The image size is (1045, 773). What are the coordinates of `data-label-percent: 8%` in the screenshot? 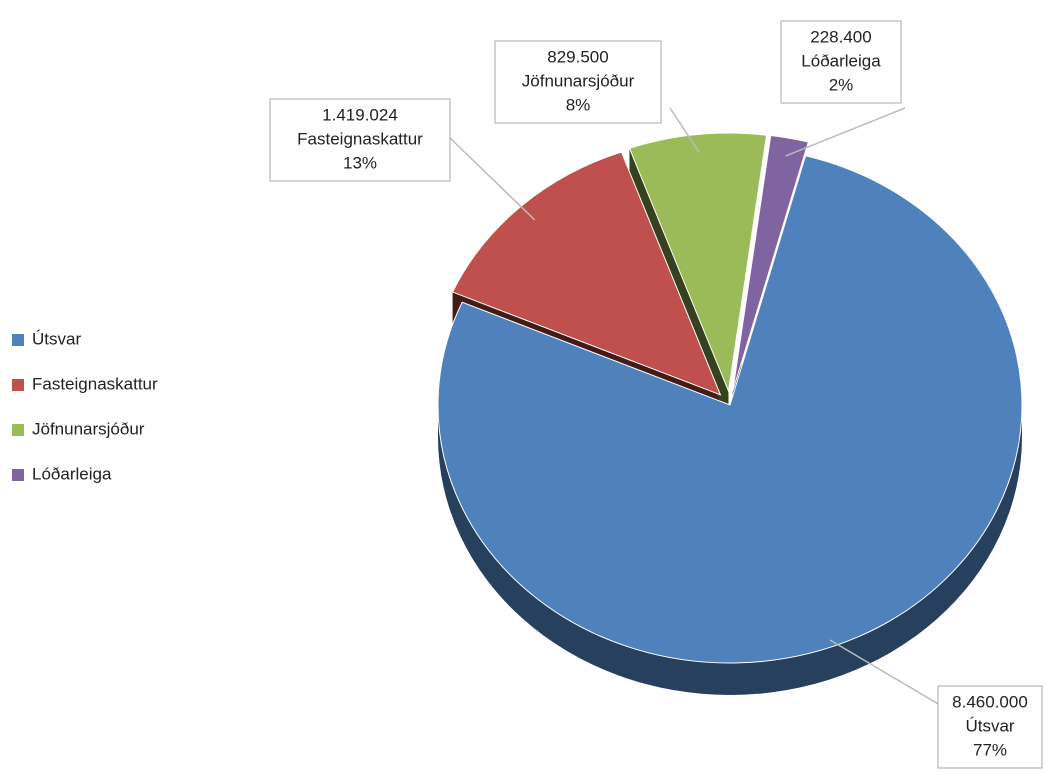 It's located at (578, 104).